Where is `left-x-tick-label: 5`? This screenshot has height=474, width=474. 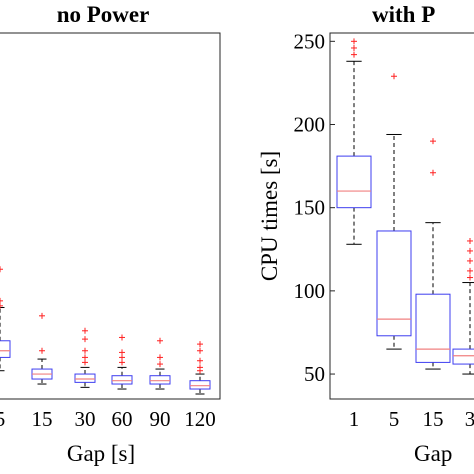 left-x-tick-label: 5 is located at coordinates (2, 419).